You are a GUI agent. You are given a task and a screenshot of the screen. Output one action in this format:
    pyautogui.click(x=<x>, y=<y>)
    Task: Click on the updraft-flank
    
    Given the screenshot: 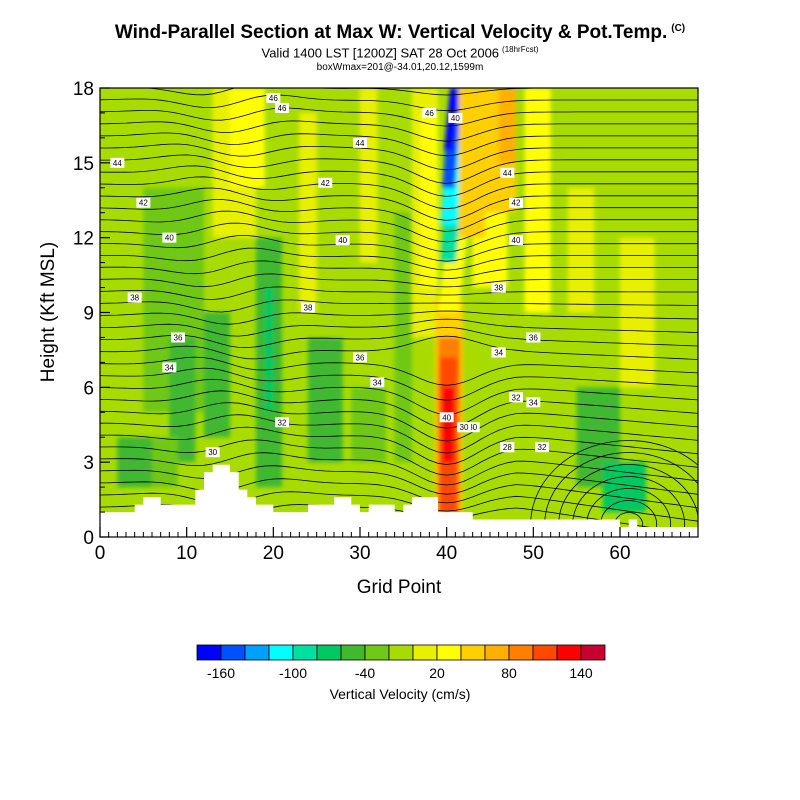 What is the action you would take?
    pyautogui.click(x=472, y=163)
    